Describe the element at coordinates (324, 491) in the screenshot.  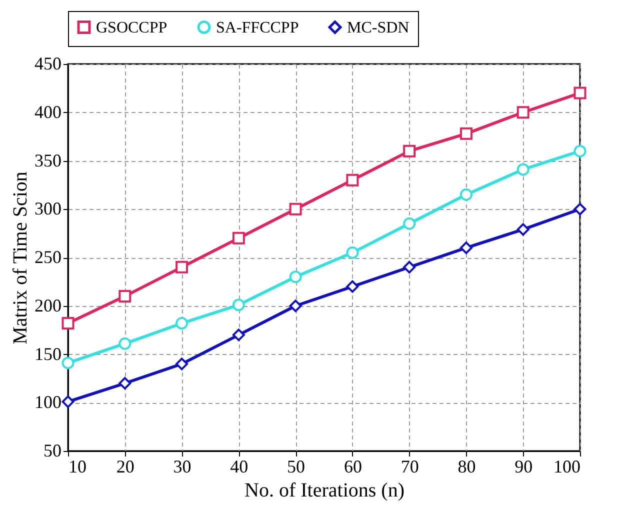
I see `x-axis-title: No. of Iterations (n)` at that location.